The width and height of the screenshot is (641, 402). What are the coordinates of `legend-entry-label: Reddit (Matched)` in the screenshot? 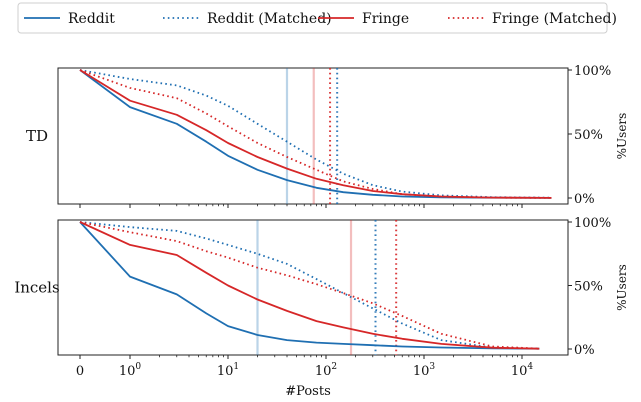 It's located at (269, 19).